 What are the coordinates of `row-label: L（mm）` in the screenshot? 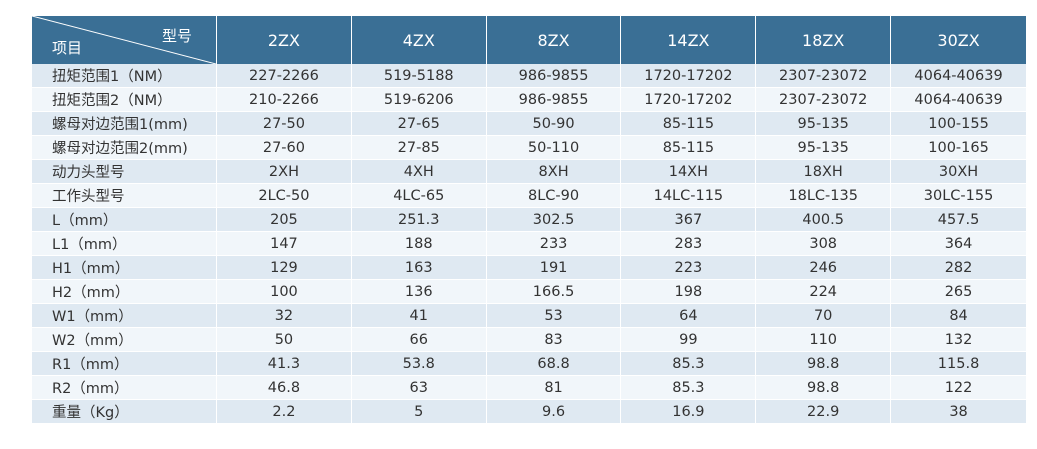 It's located at (125, 220).